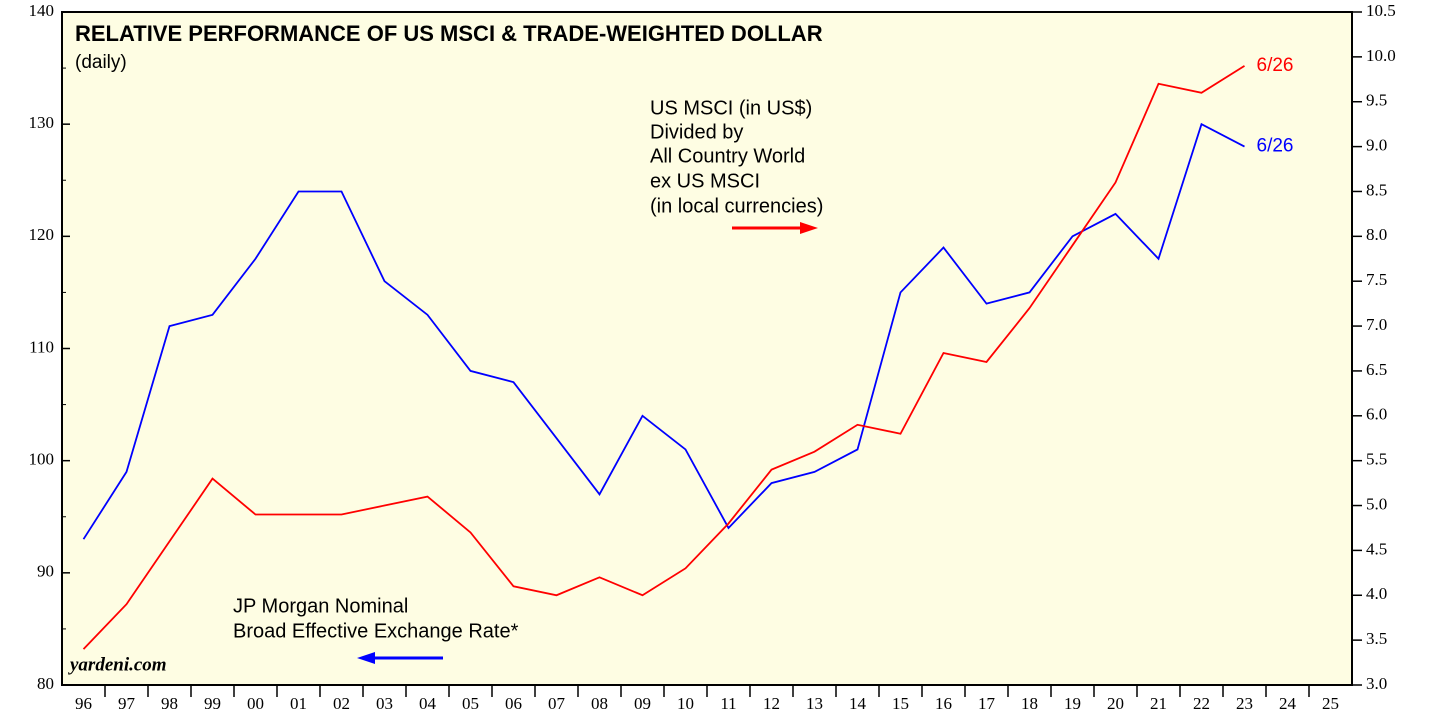 The width and height of the screenshot is (1433, 717). I want to click on annotation-line: Divided by, so click(696, 132).